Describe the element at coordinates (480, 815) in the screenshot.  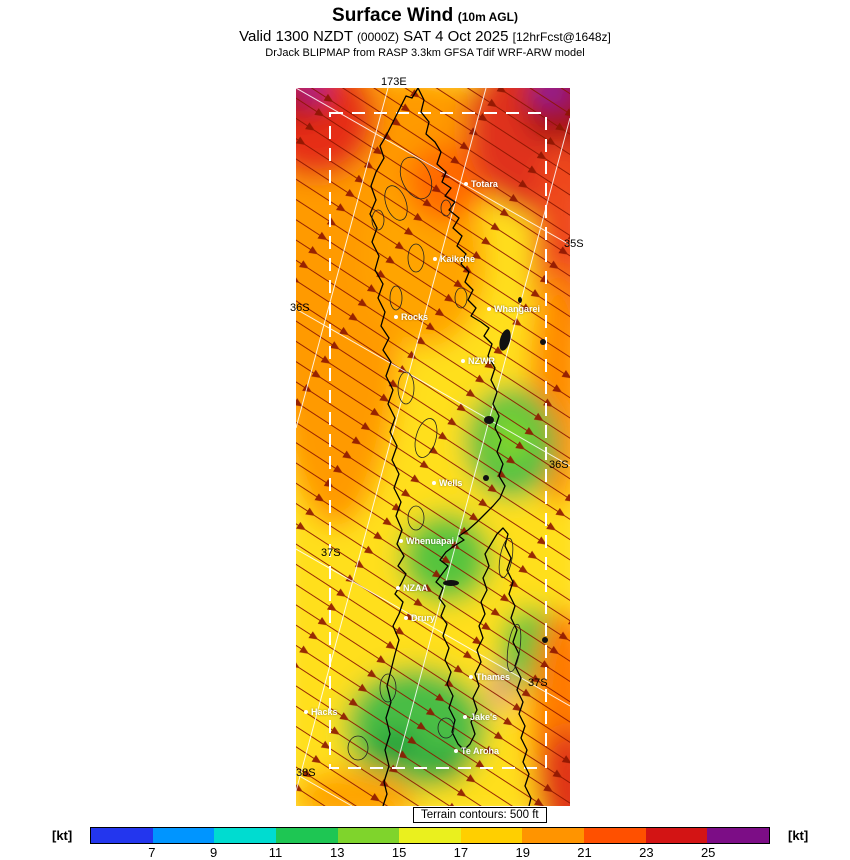
I see `terrain-note: Terrain contours: 500 ft` at that location.